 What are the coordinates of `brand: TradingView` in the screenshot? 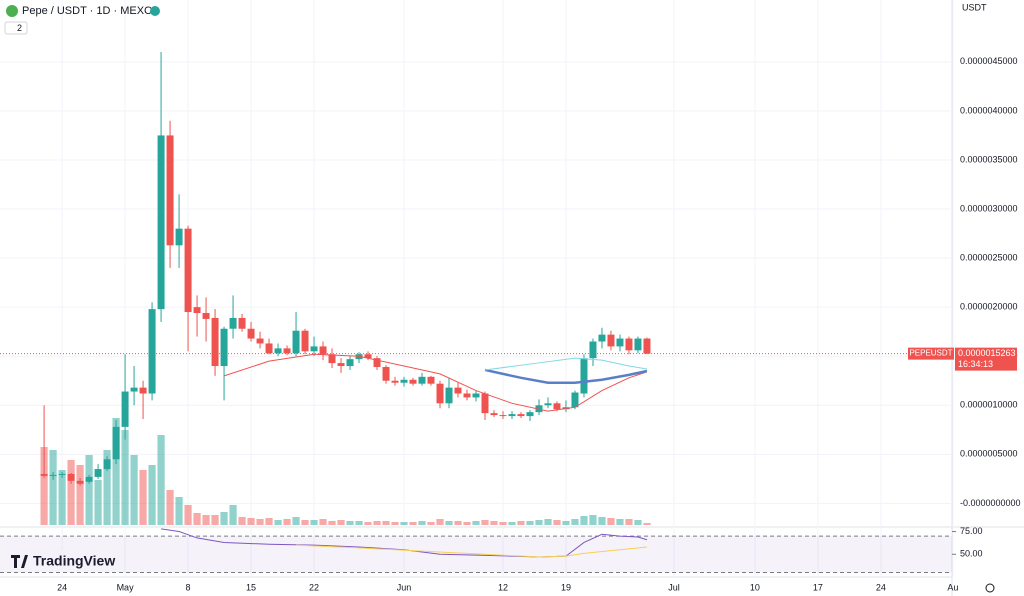 It's located at (74, 561).